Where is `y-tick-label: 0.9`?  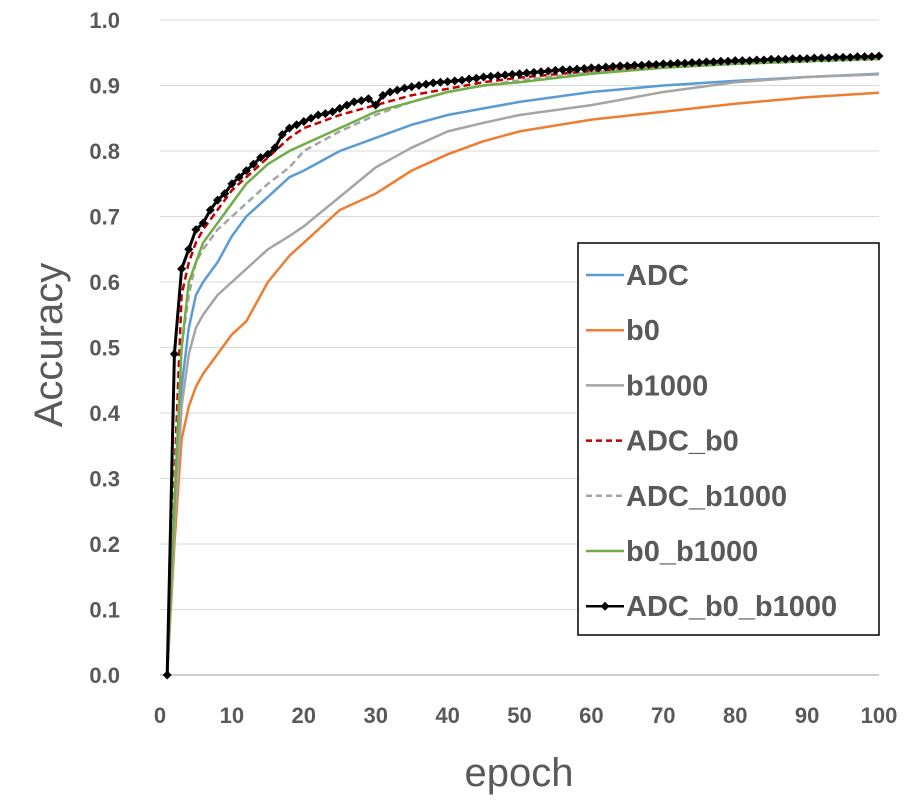
y-tick-label: 0.9 is located at coordinates (104, 86).